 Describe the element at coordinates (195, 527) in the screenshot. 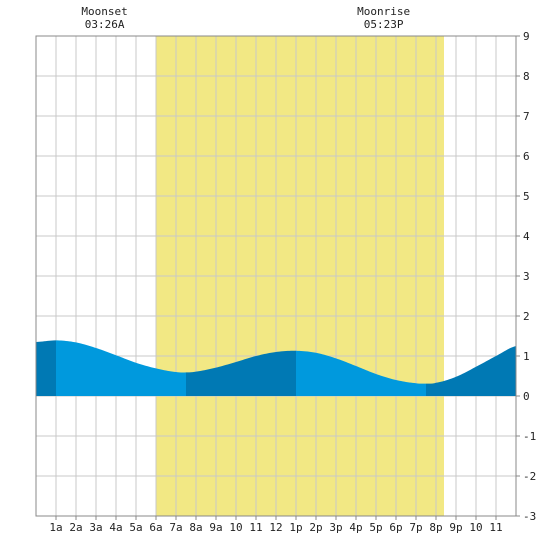

I see `x-tick-label: 8a` at that location.